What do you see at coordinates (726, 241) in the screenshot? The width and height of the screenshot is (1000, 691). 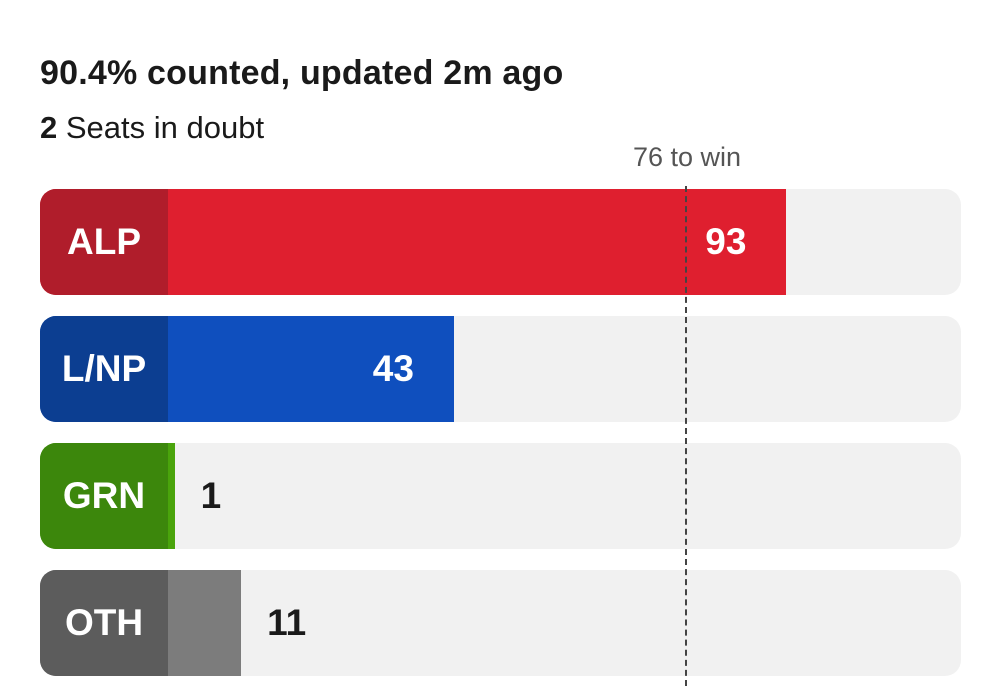 I see `seat-count-alp: 93` at bounding box center [726, 241].